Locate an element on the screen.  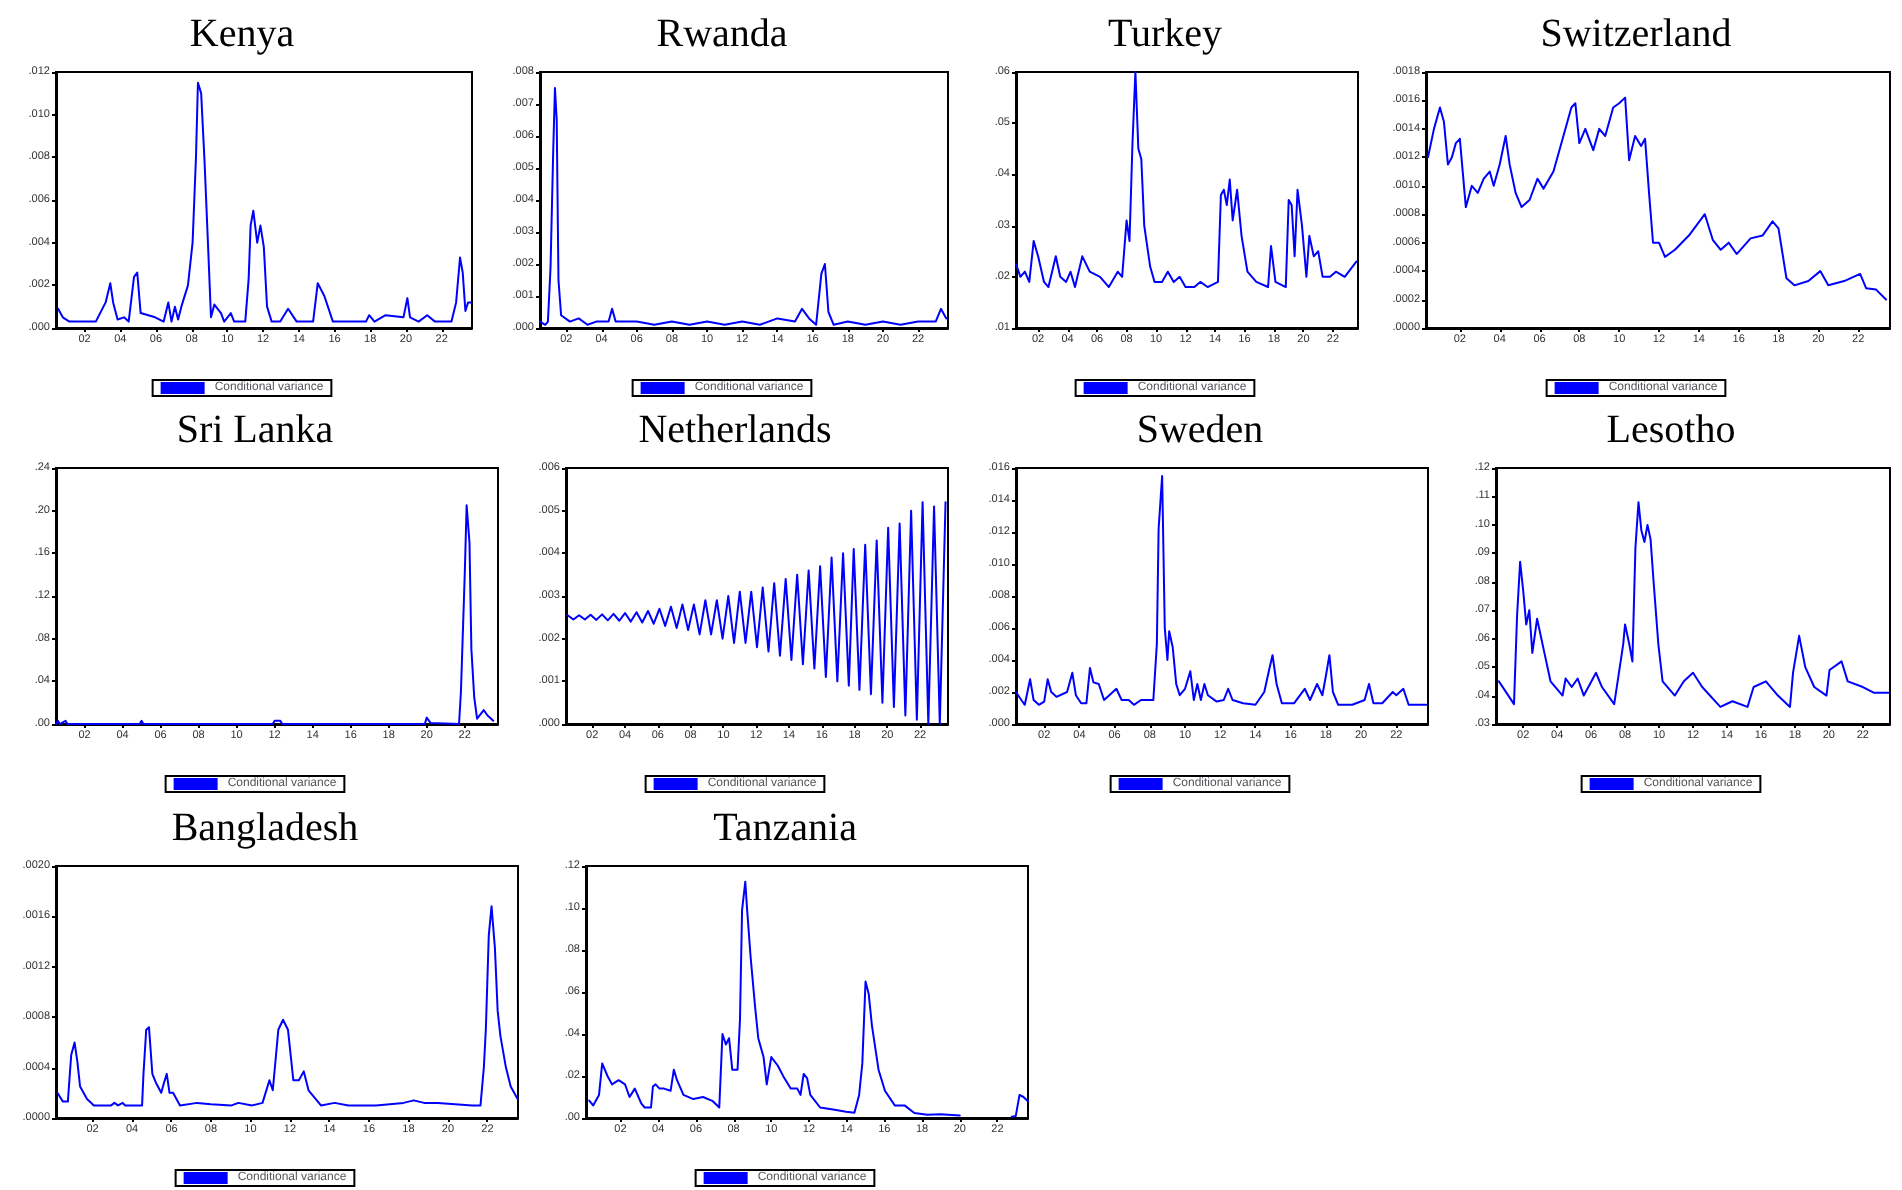
chart-title: Tanzania is located at coordinates (785, 828).